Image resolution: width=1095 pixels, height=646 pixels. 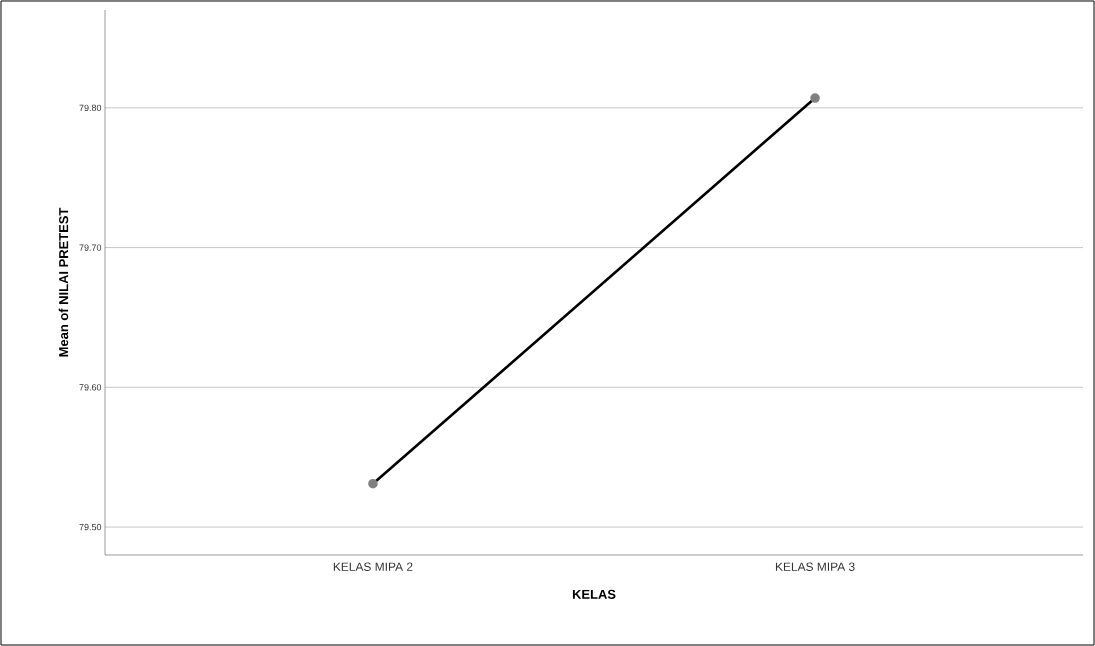 I want to click on x-tick-label: KELAS MIPA 2, so click(x=373, y=566).